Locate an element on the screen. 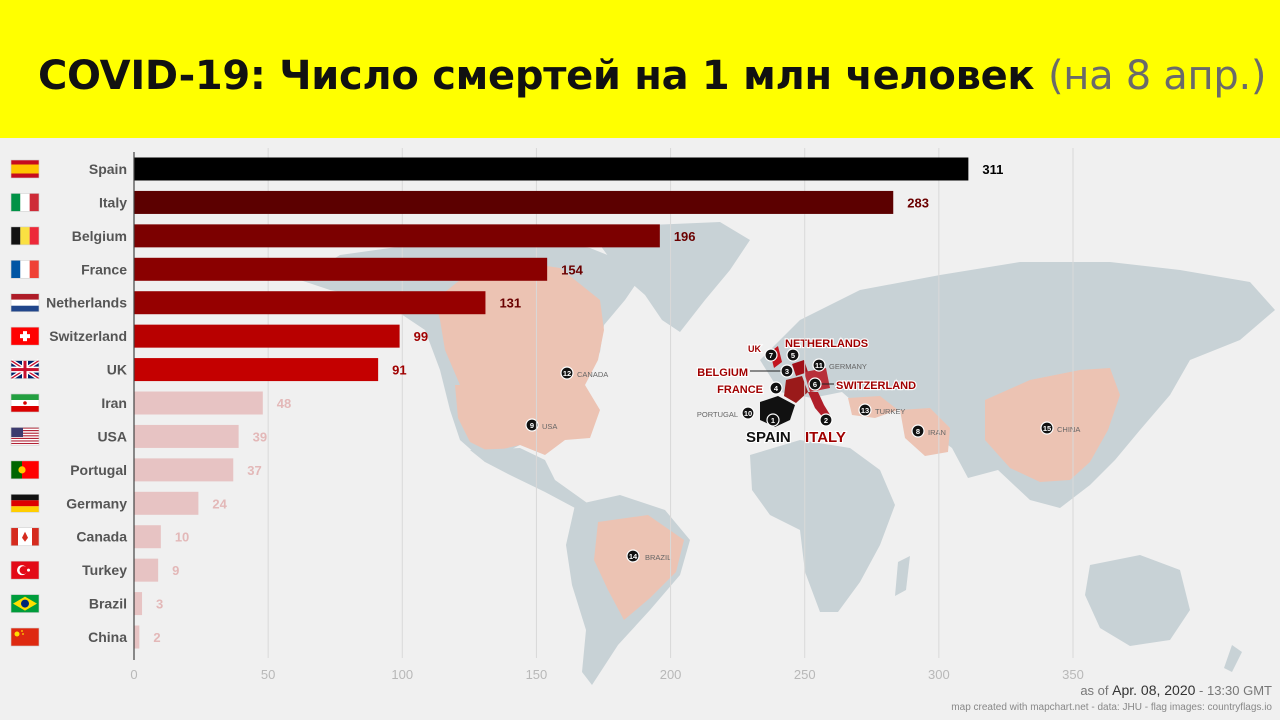 The height and width of the screenshot is (720, 1280). map-australia is located at coordinates (1137, 600).